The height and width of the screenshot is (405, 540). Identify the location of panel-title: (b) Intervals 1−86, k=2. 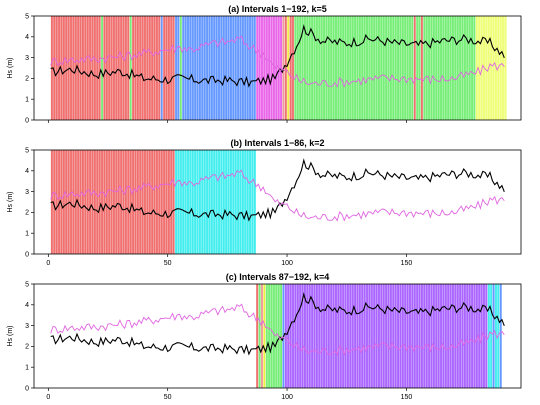
(277, 143).